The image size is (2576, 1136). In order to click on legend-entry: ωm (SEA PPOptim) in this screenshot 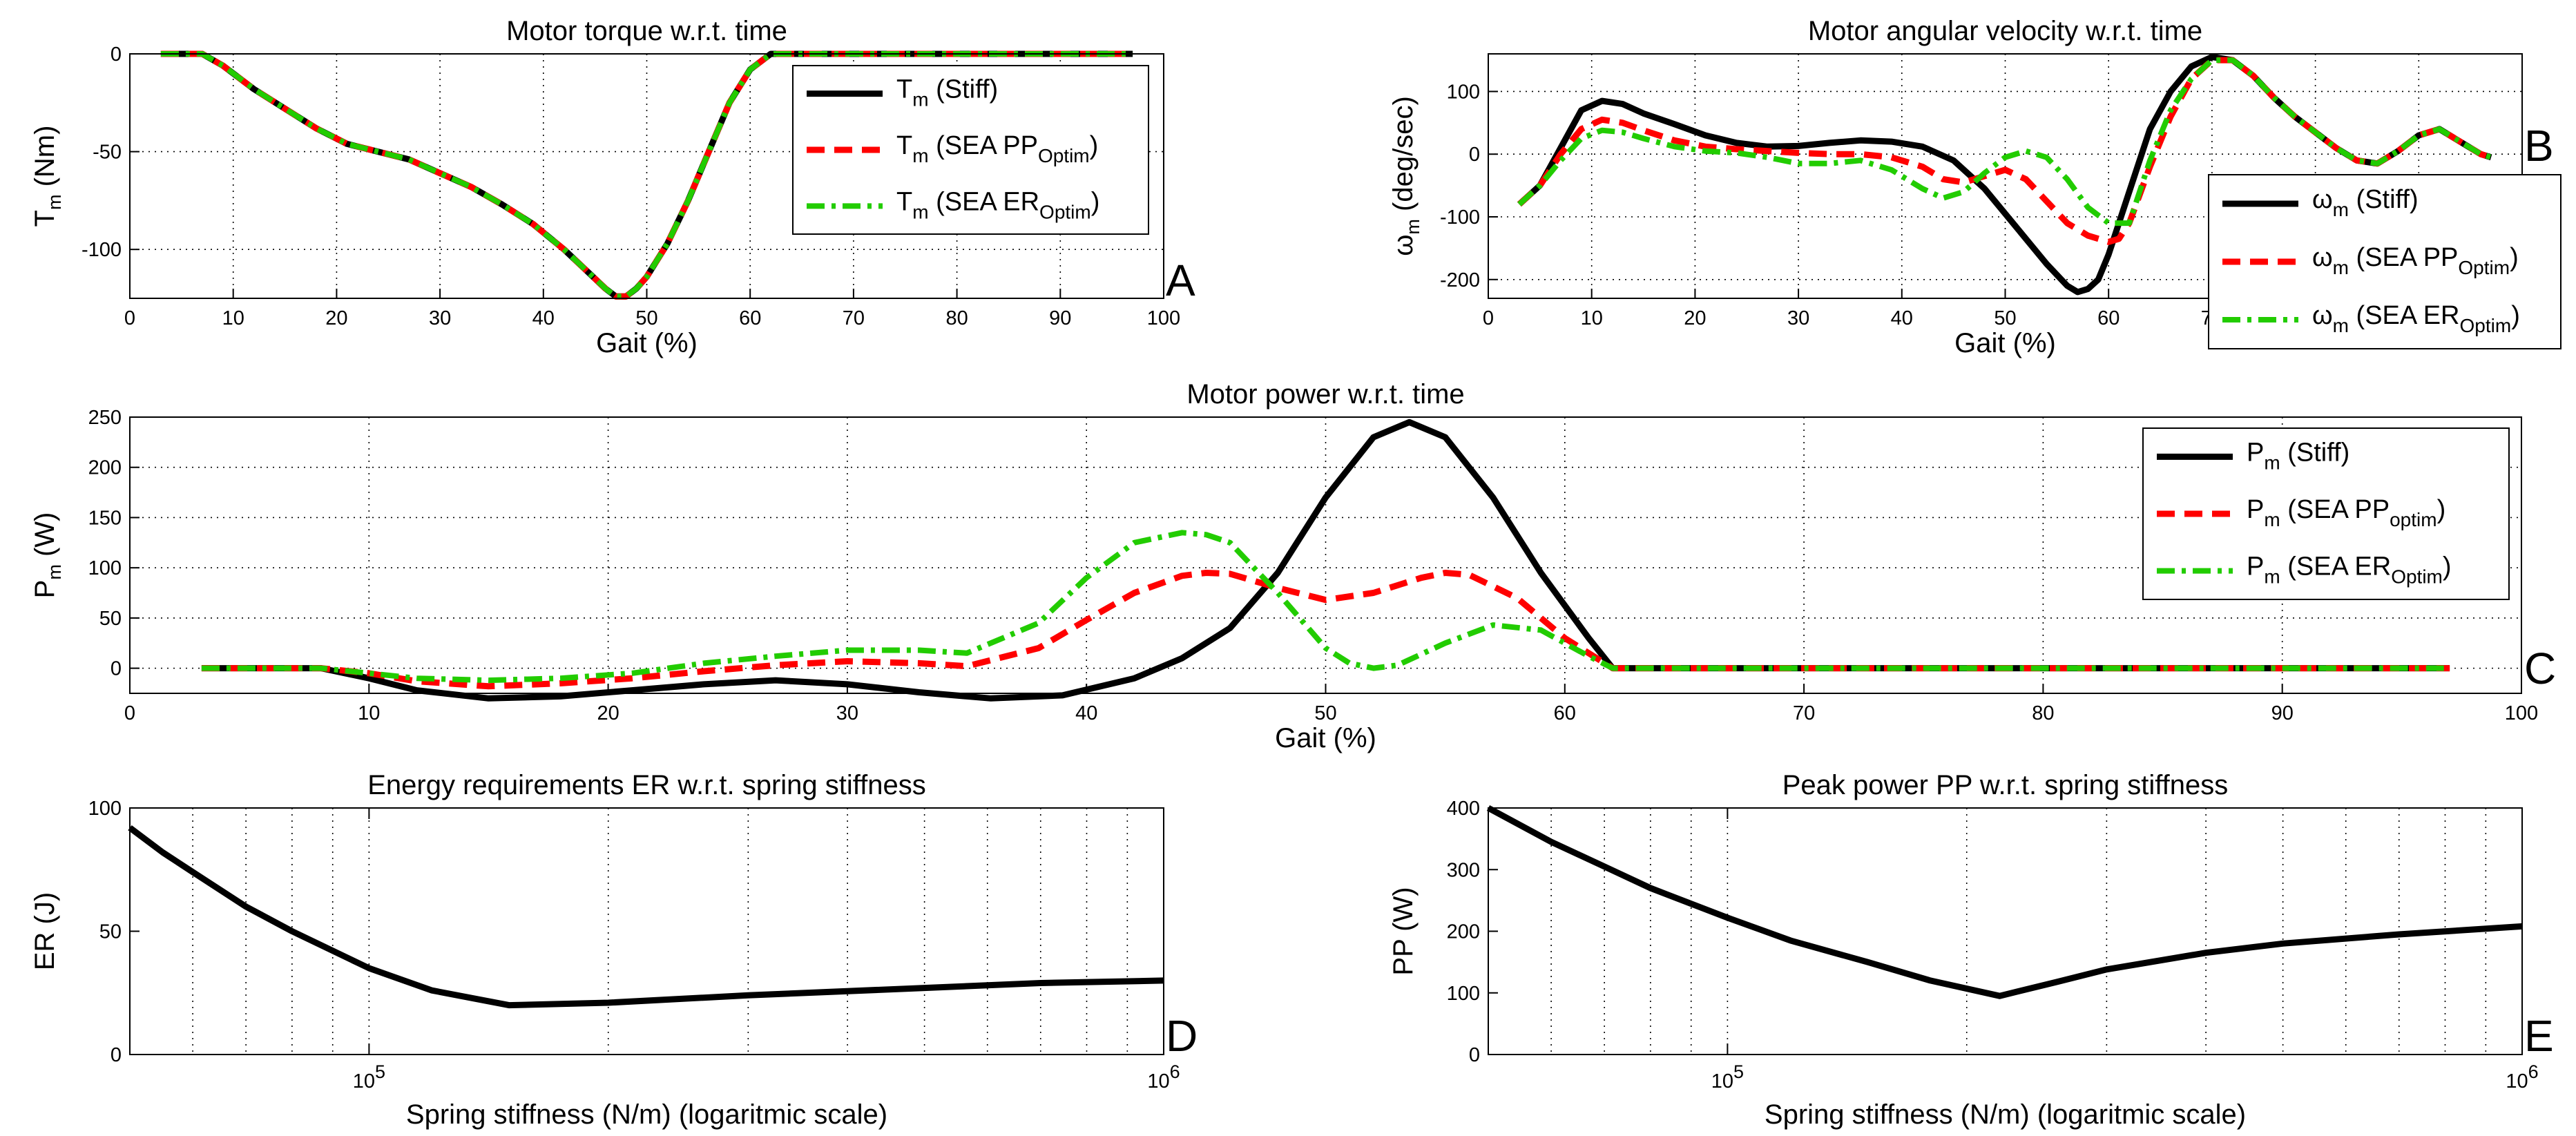, I will do `click(2415, 260)`.